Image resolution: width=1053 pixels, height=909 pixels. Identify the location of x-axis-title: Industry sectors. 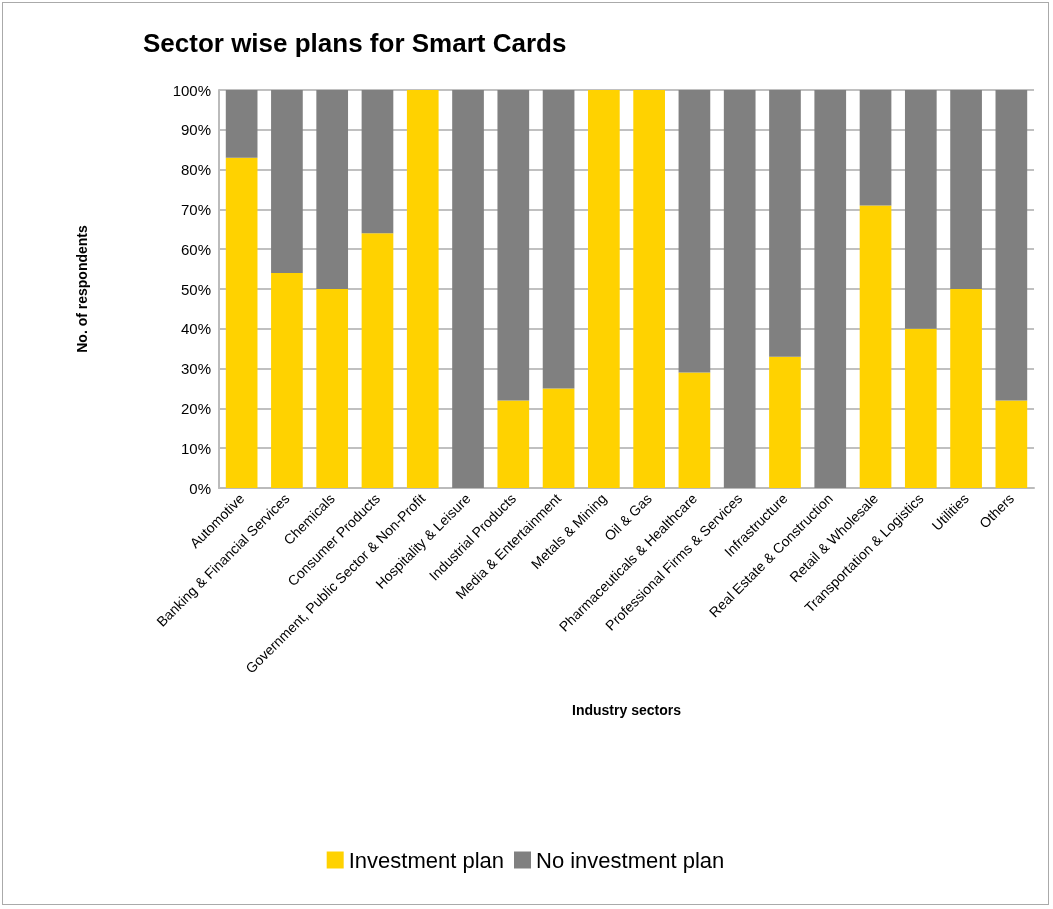
(627, 710).